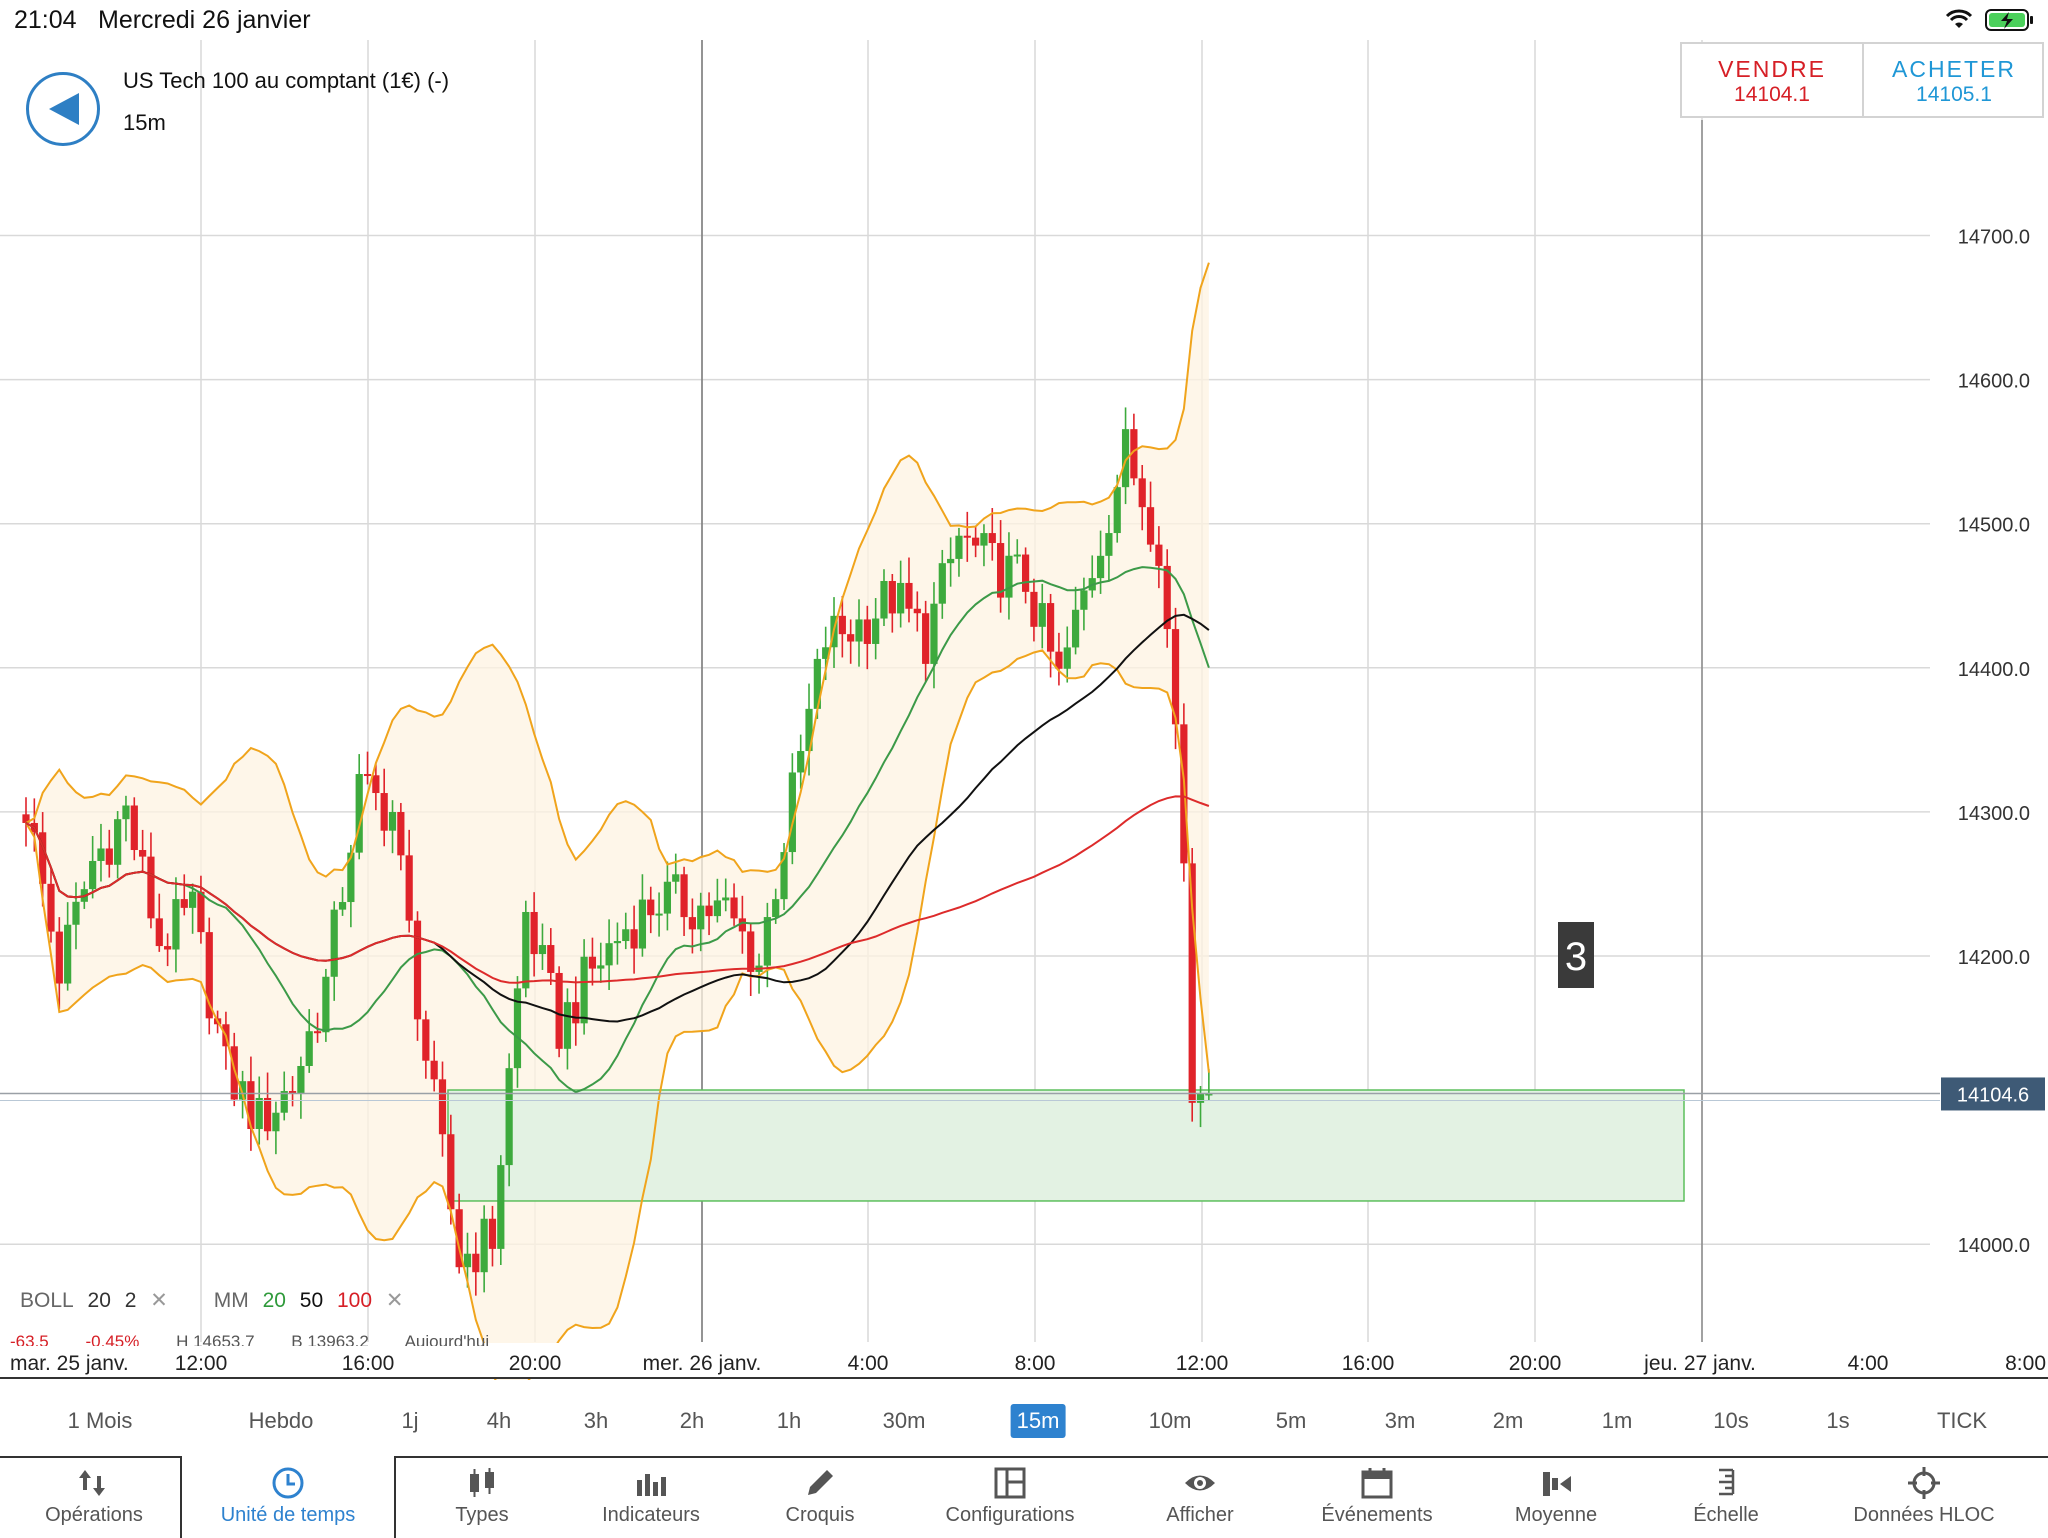  Describe the element at coordinates (281, 1420) in the screenshot. I see `timeframe-hebdo: Hebdo` at that location.